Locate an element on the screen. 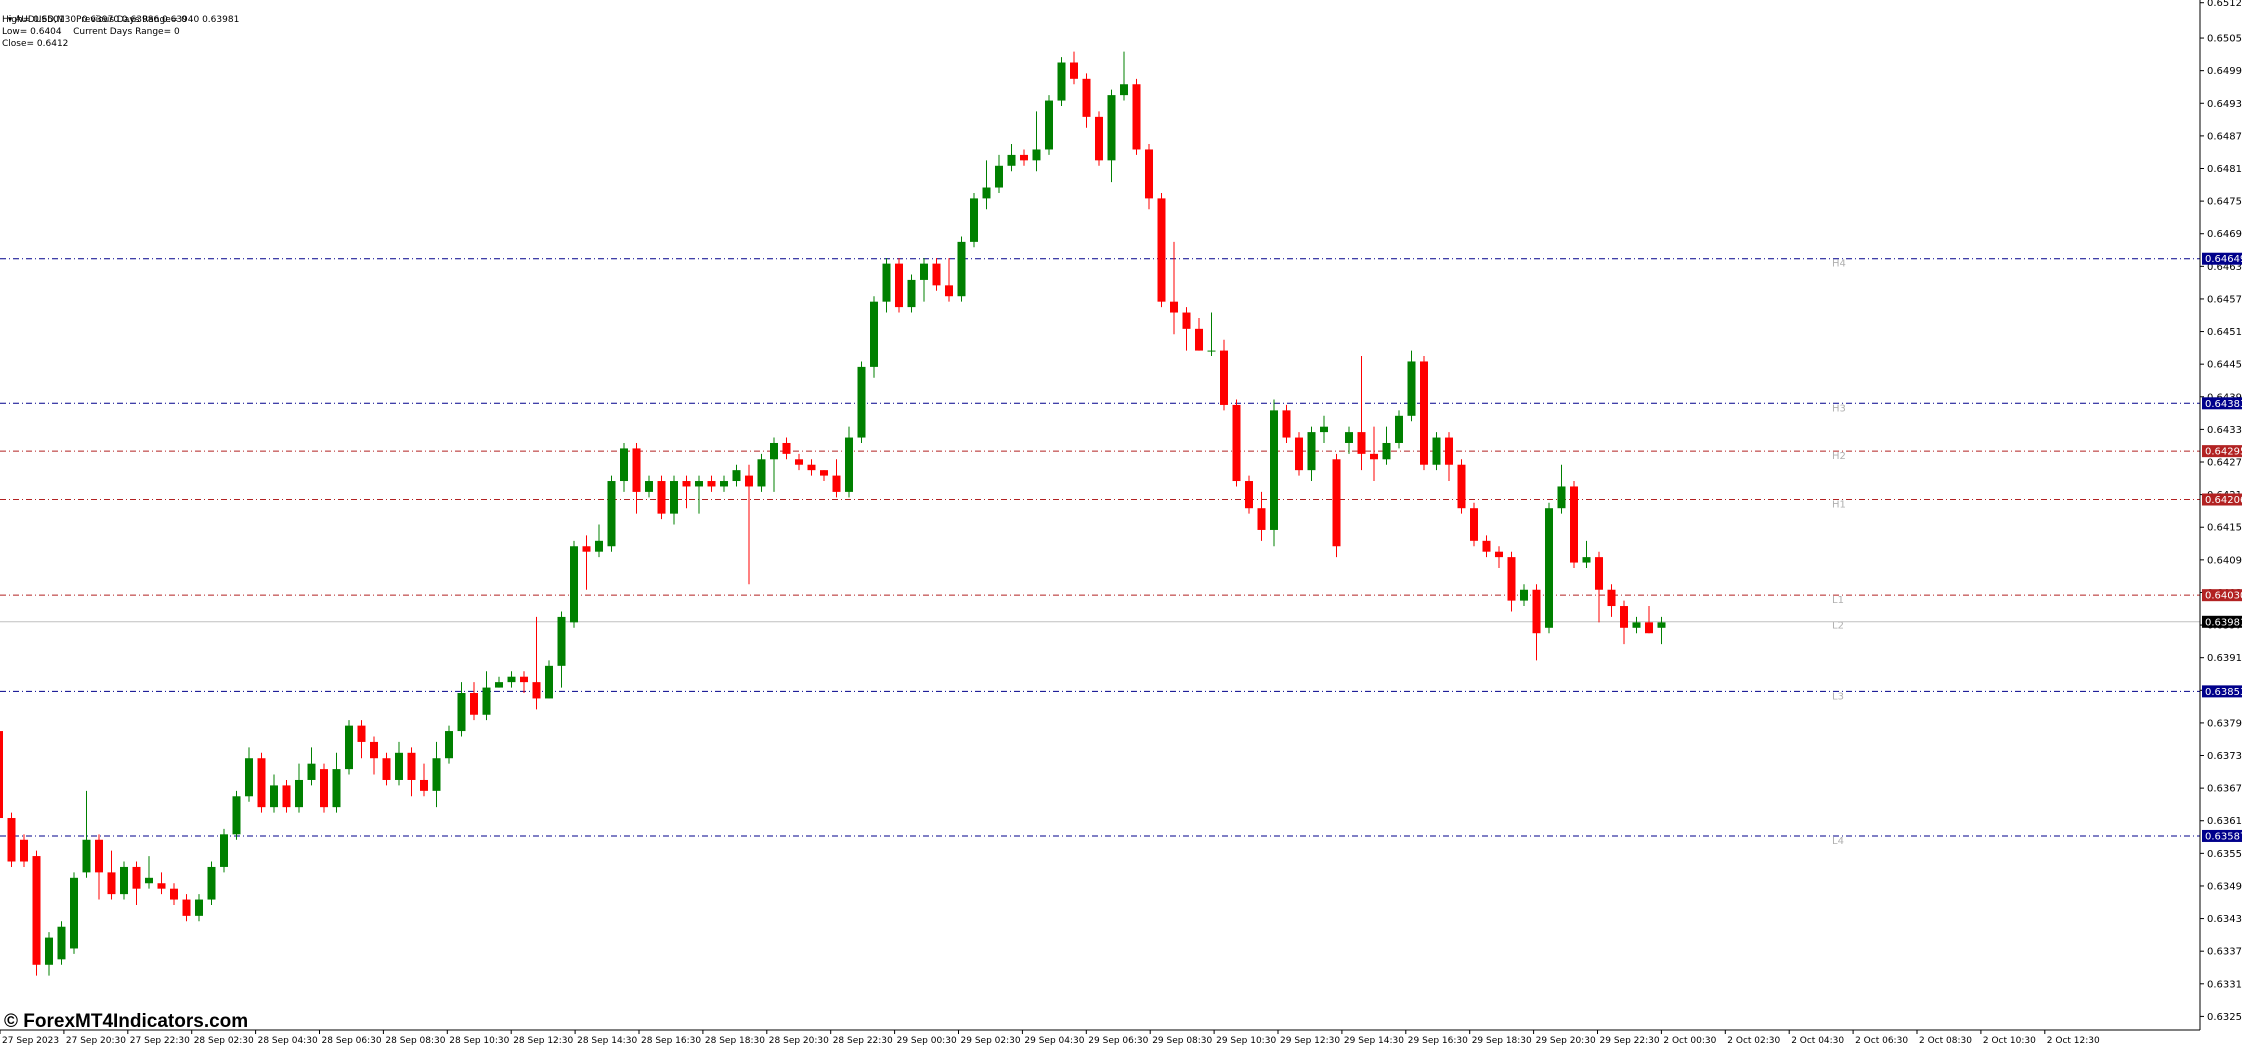  time-tick-label: 28 Sep 08:30 is located at coordinates (415, 1041).